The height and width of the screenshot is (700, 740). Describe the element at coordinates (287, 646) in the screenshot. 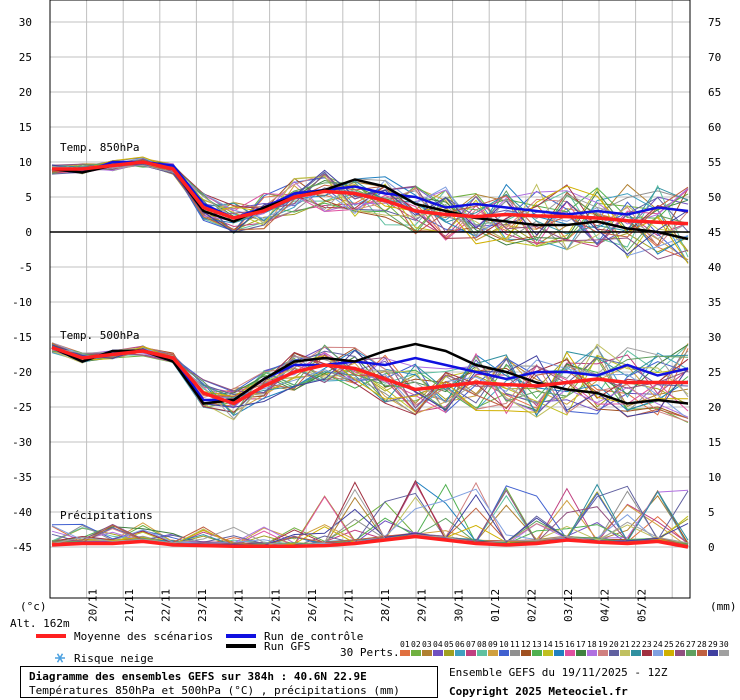

I see `legend-gfs: Run GFS` at that location.